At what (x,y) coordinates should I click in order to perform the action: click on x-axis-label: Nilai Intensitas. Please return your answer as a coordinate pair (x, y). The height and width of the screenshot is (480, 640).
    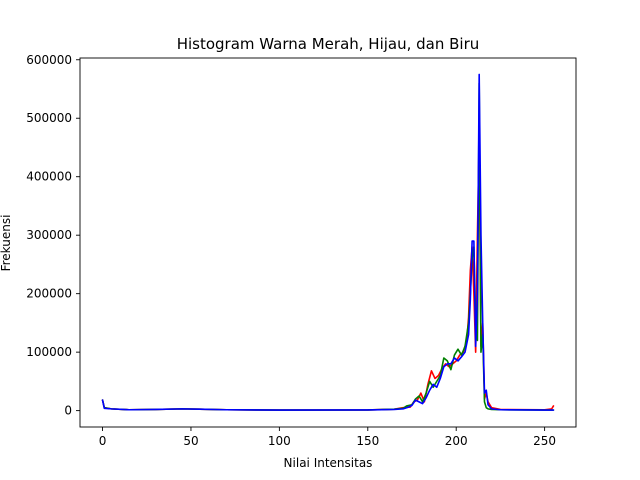
    Looking at the image, I should click on (328, 463).